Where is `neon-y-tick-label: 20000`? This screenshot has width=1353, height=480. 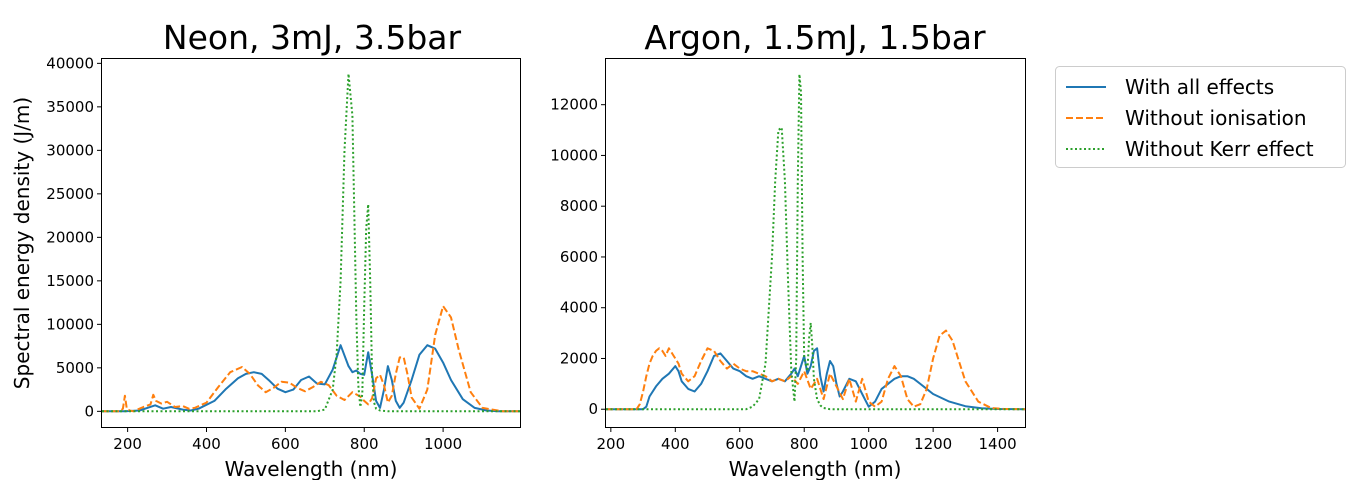 neon-y-tick-label: 20000 is located at coordinates (70, 237).